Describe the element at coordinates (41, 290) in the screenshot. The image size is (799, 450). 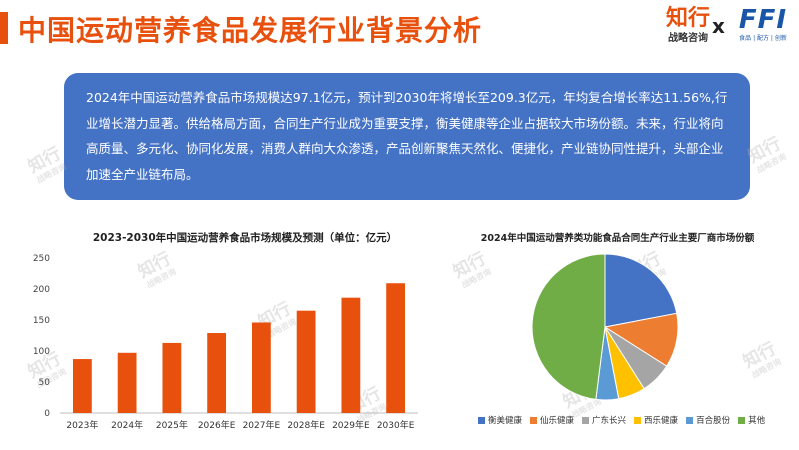
I see `y-tick-label: 200` at that location.